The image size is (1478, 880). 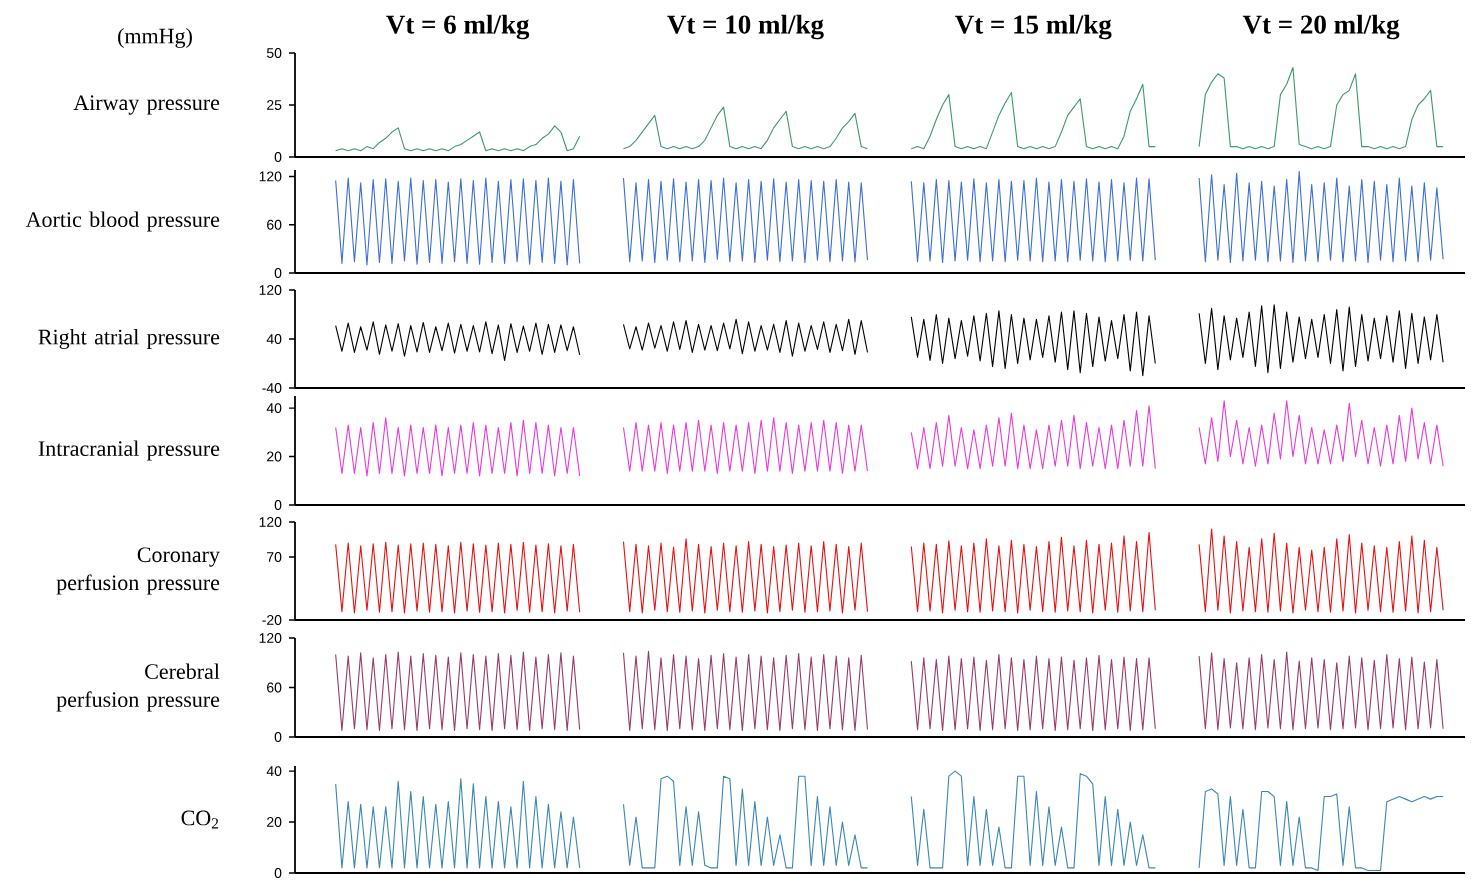 I want to click on y-tick-label: 25, so click(x=274, y=105).